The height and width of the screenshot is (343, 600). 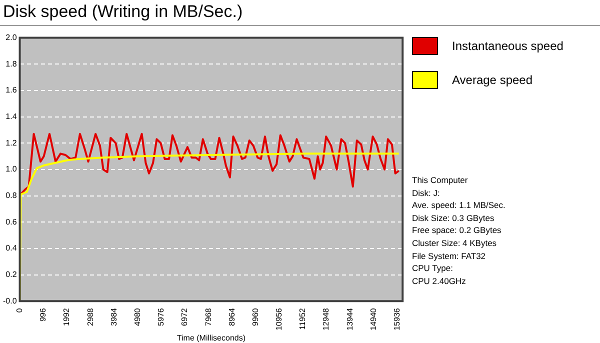 I want to click on legend-label: Instantaneous speed, so click(x=508, y=46).